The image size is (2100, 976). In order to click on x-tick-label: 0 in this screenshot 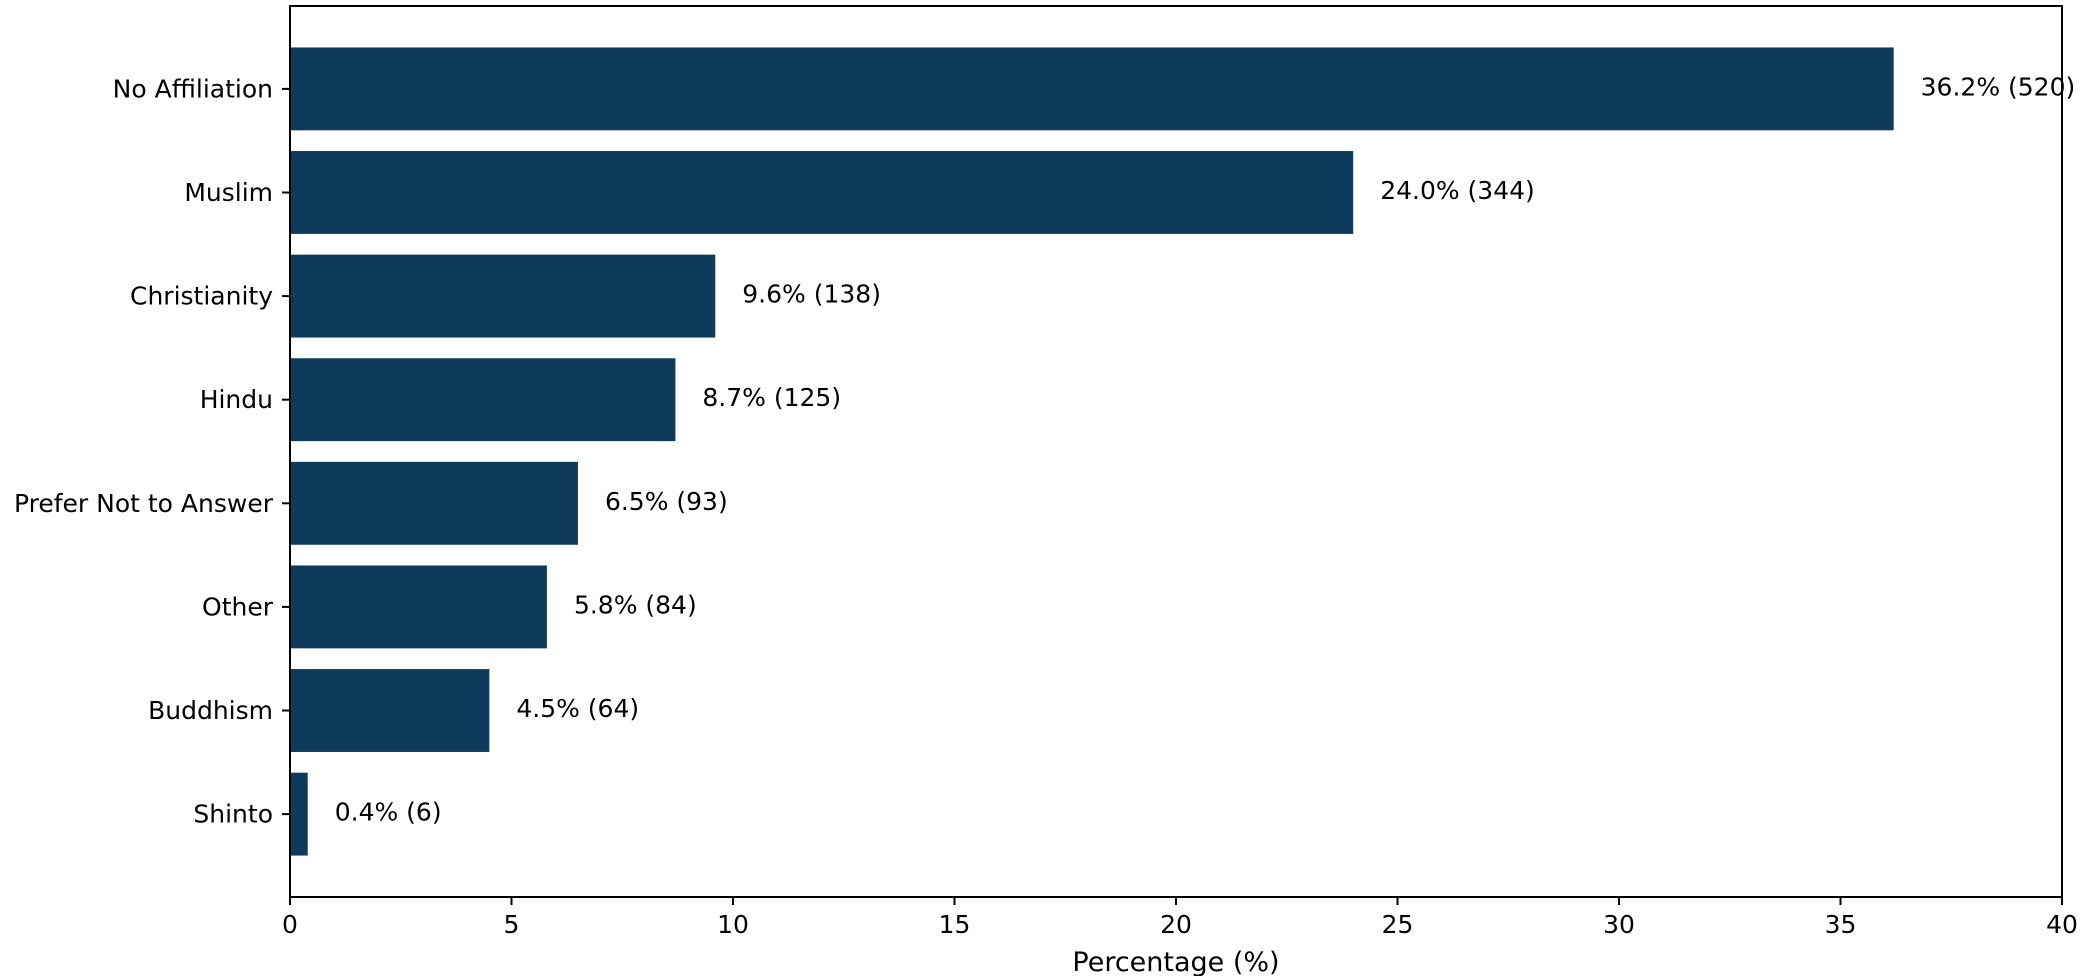, I will do `click(290, 924)`.